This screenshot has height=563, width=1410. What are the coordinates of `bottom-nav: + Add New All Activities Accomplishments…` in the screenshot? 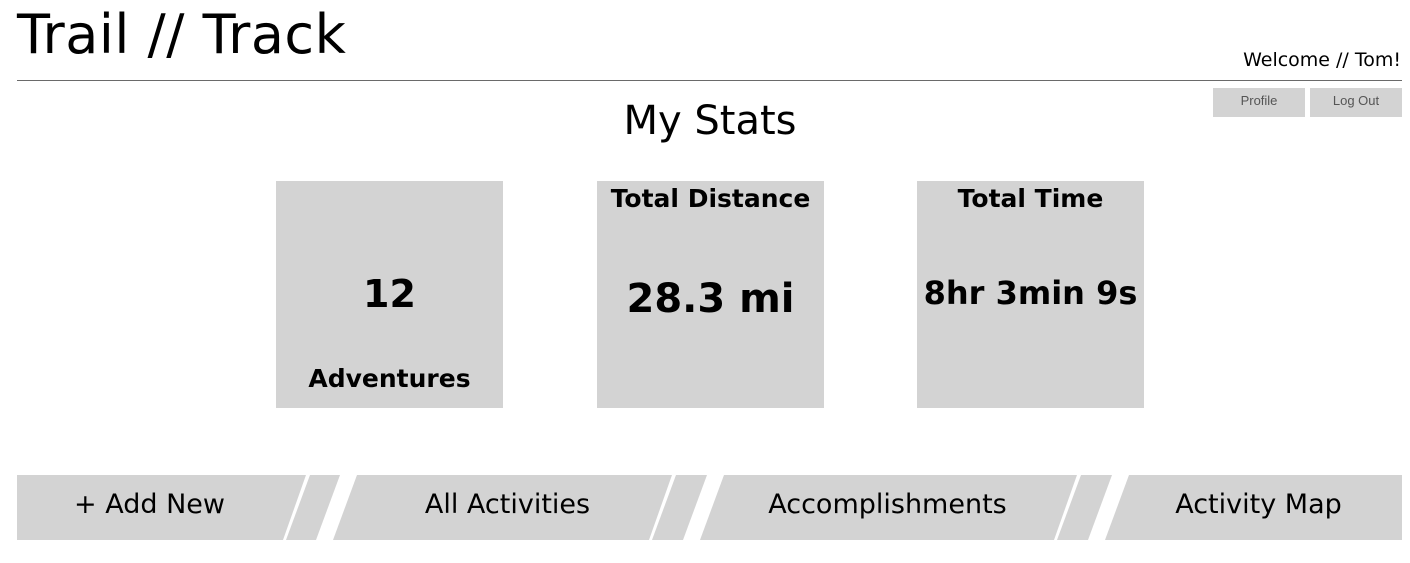 It's located at (705, 507).